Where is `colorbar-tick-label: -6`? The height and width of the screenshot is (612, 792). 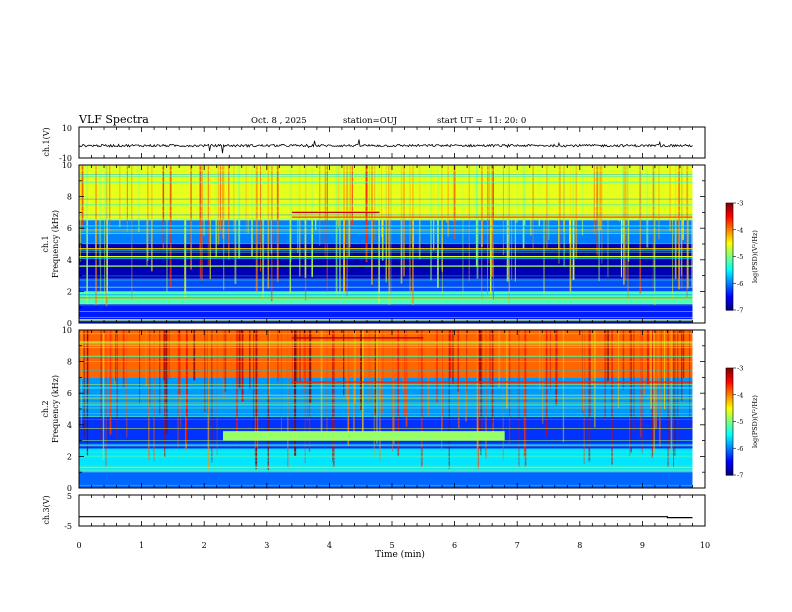
colorbar-tick-label: -6 is located at coordinates (740, 449).